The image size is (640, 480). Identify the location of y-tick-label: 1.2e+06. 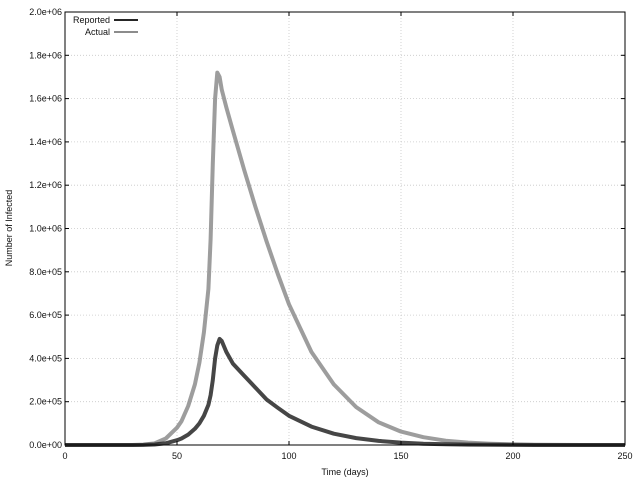
(45, 185).